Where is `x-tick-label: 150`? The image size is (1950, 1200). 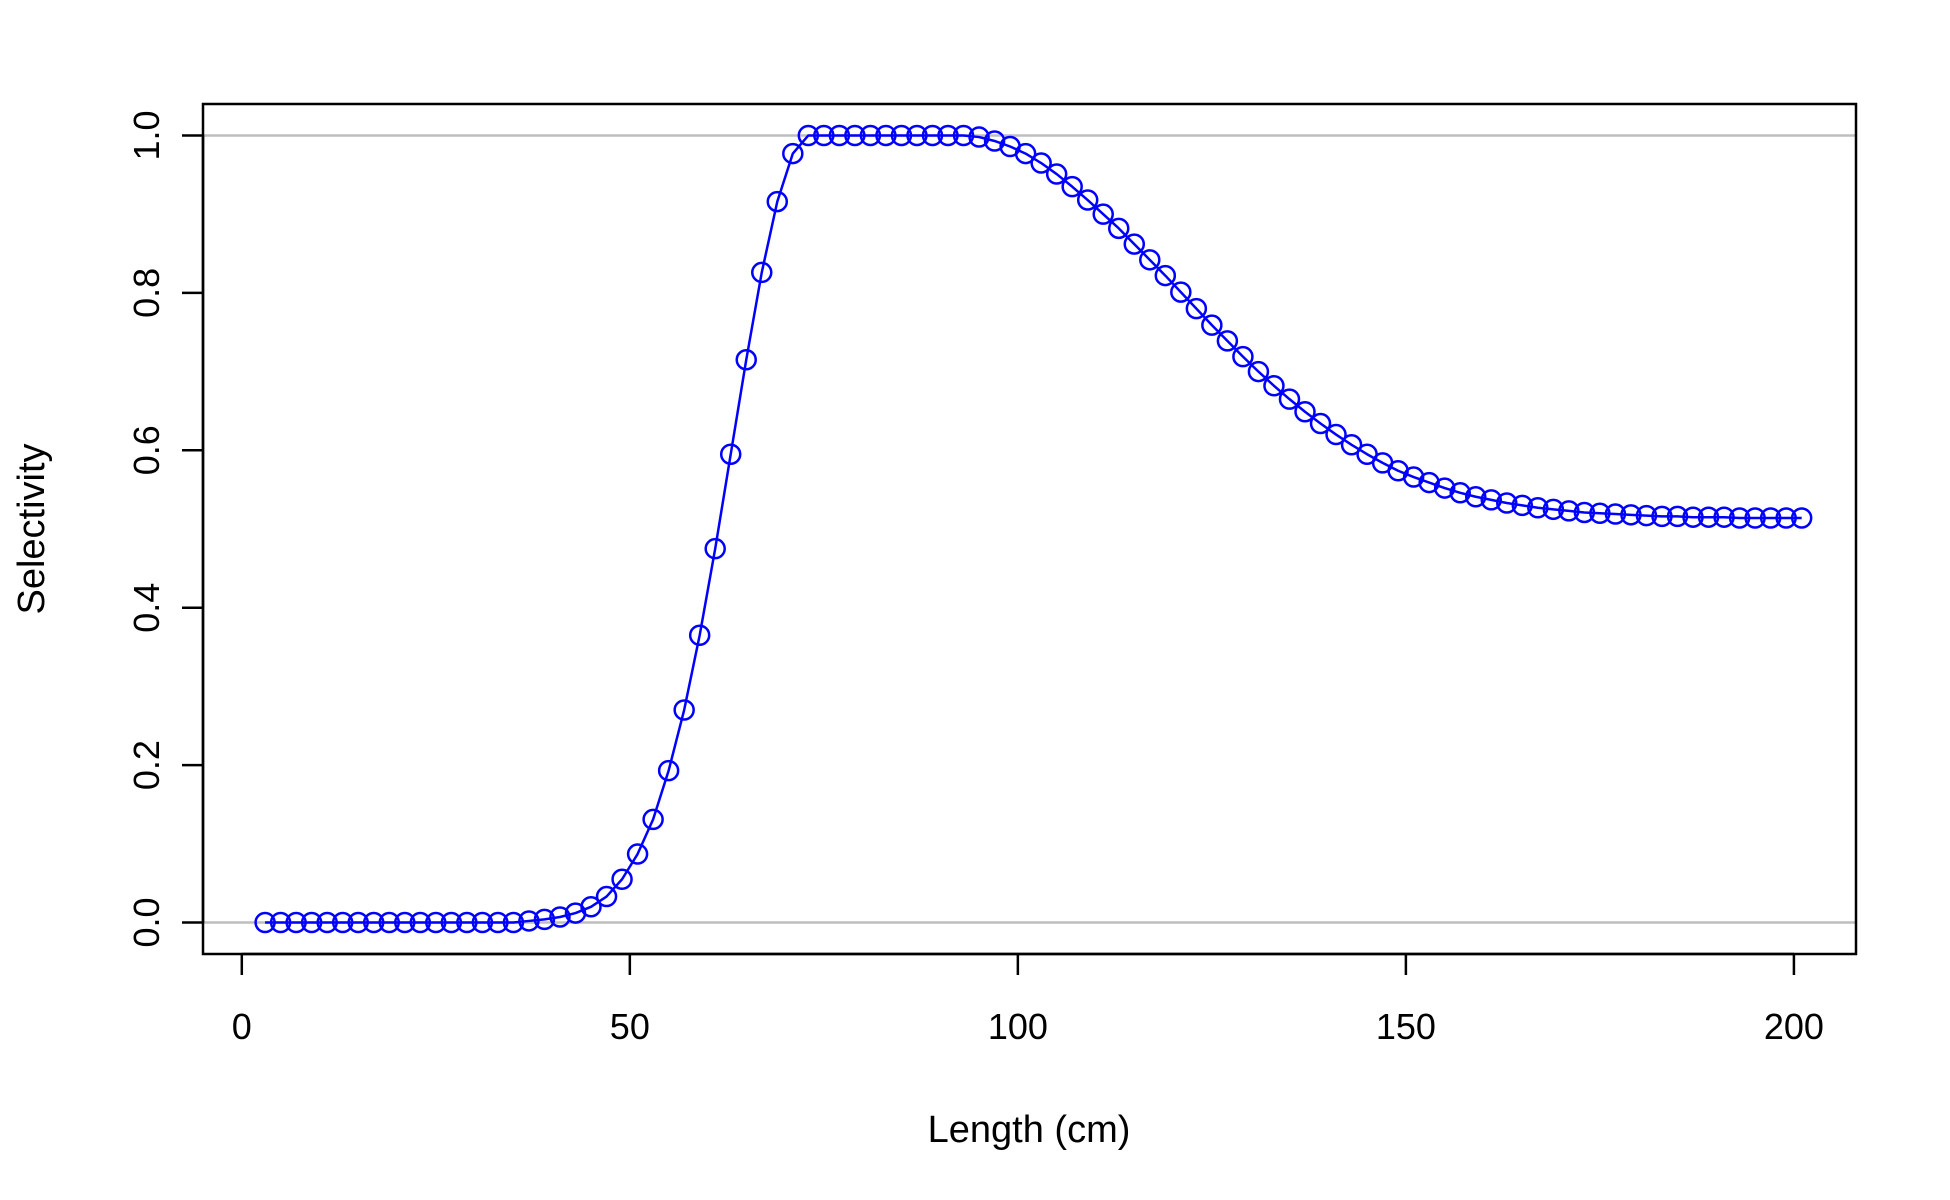
x-tick-label: 150 is located at coordinates (1406, 1026).